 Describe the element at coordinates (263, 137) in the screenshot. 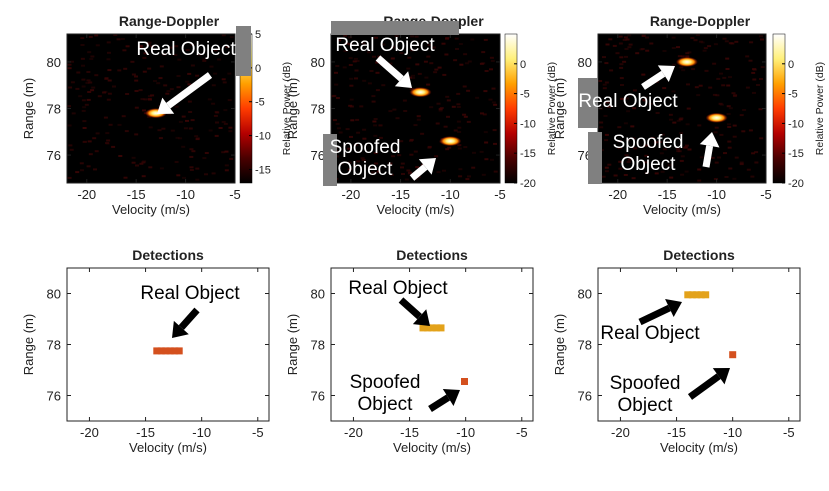

I see `colorbar-tick-label: -10` at that location.